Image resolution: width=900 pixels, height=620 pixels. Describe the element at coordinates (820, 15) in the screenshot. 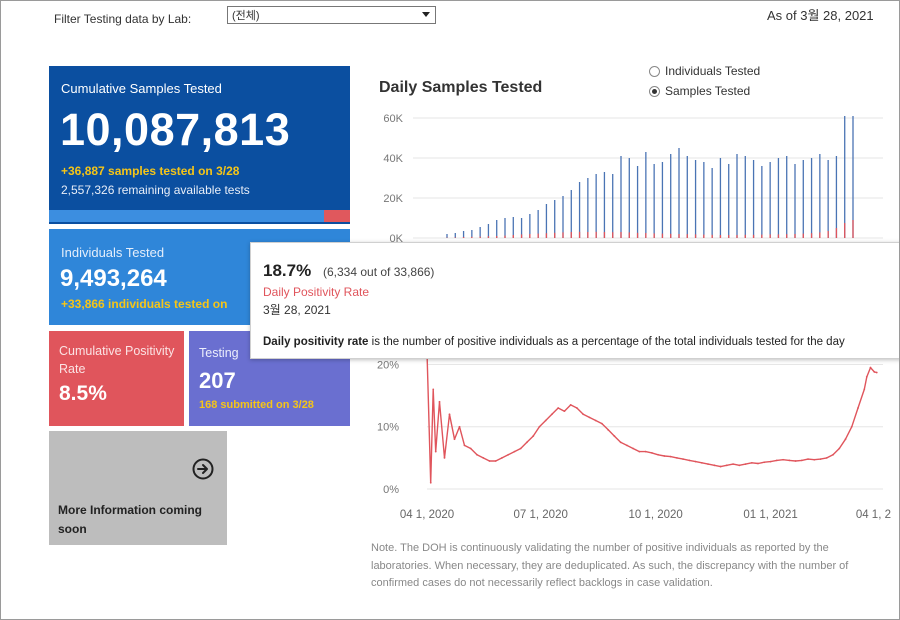

I see `as-of-date: As of 3월 28, 2021` at that location.